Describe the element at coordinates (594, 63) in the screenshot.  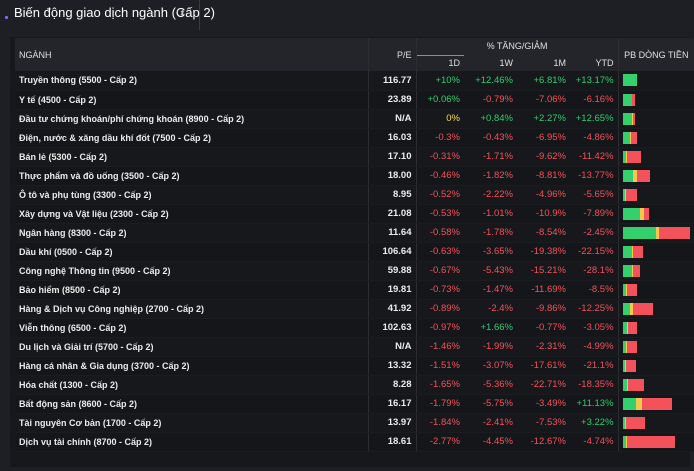
I see `header-ytd: YTD` at that location.